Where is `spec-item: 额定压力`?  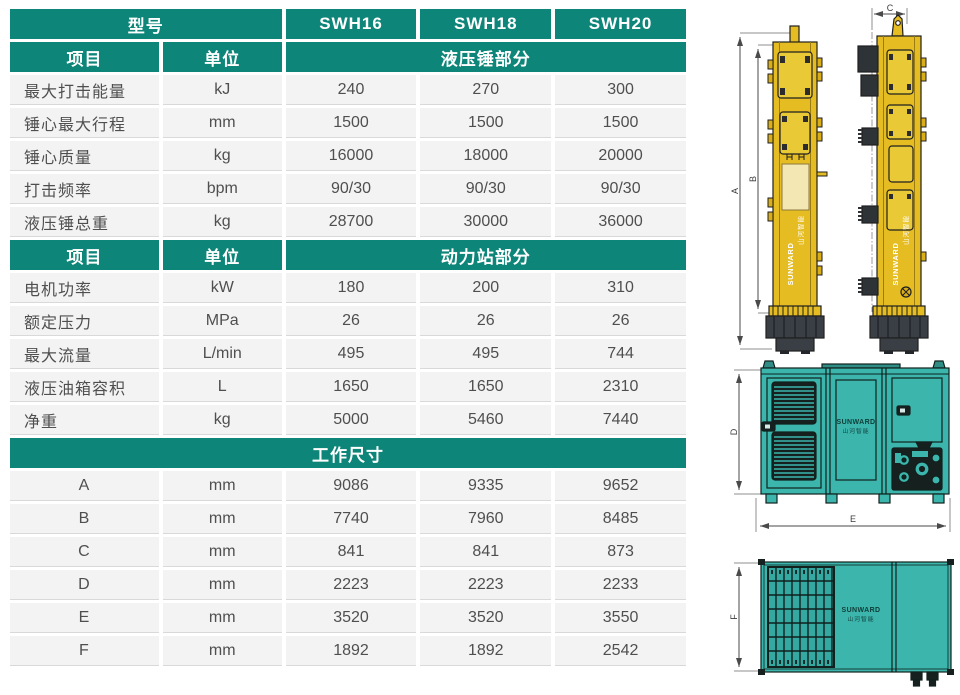
spec-item: 额定压力 is located at coordinates (84, 321).